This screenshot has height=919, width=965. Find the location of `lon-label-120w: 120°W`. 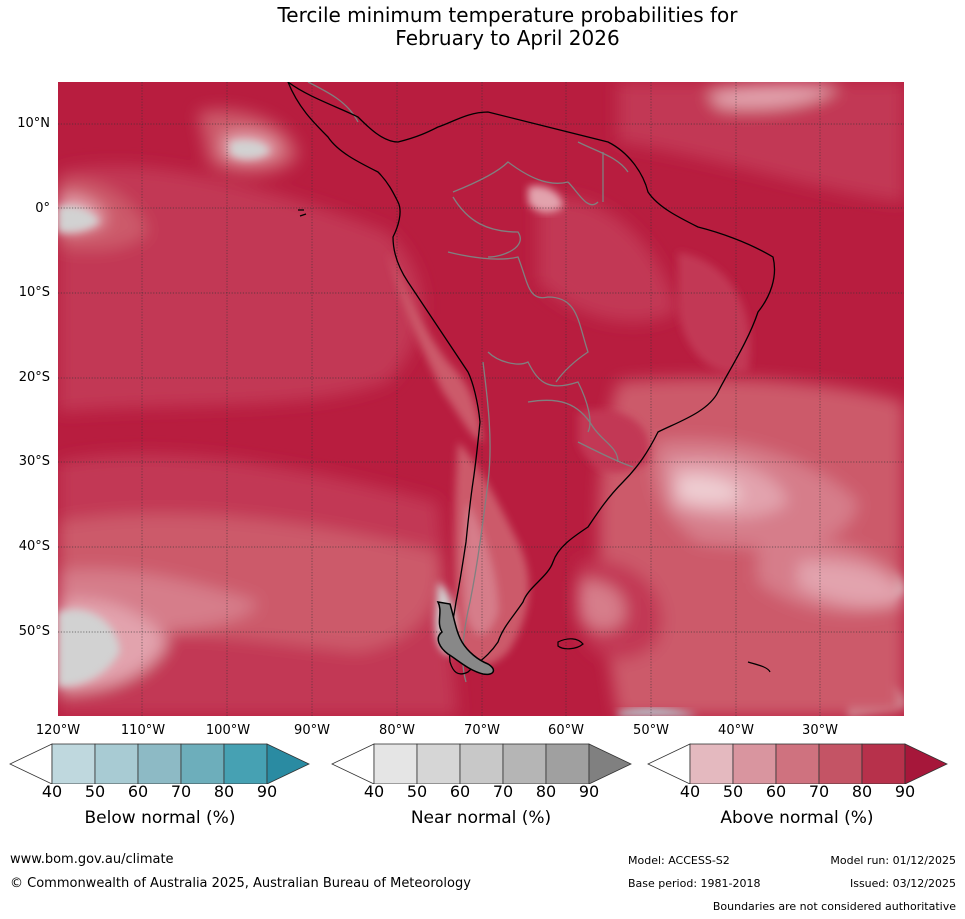

lon-label-120w: 120°W is located at coordinates (58, 730).